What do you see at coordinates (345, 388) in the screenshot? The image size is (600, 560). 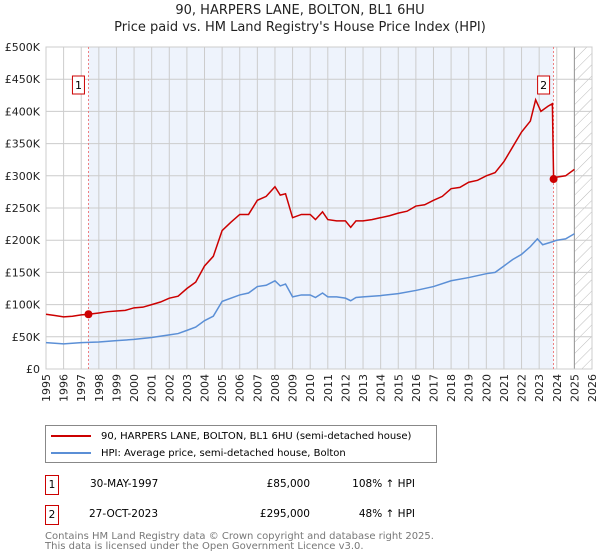 I see `x-tick-label: 2012` at bounding box center [345, 388].